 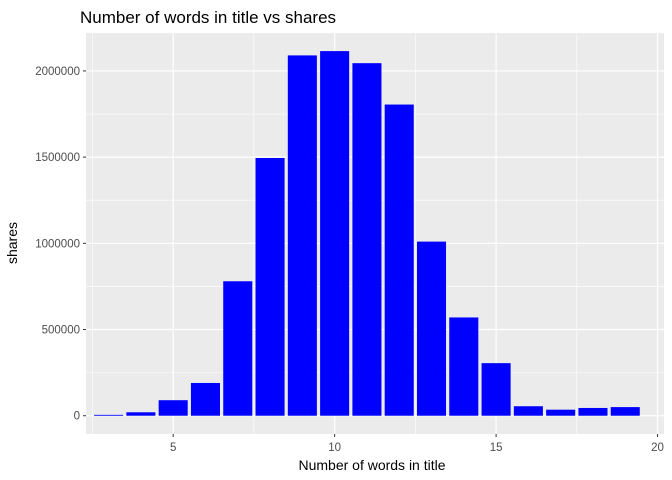 I want to click on y-tick-label: 2000000, so click(x=57, y=72).